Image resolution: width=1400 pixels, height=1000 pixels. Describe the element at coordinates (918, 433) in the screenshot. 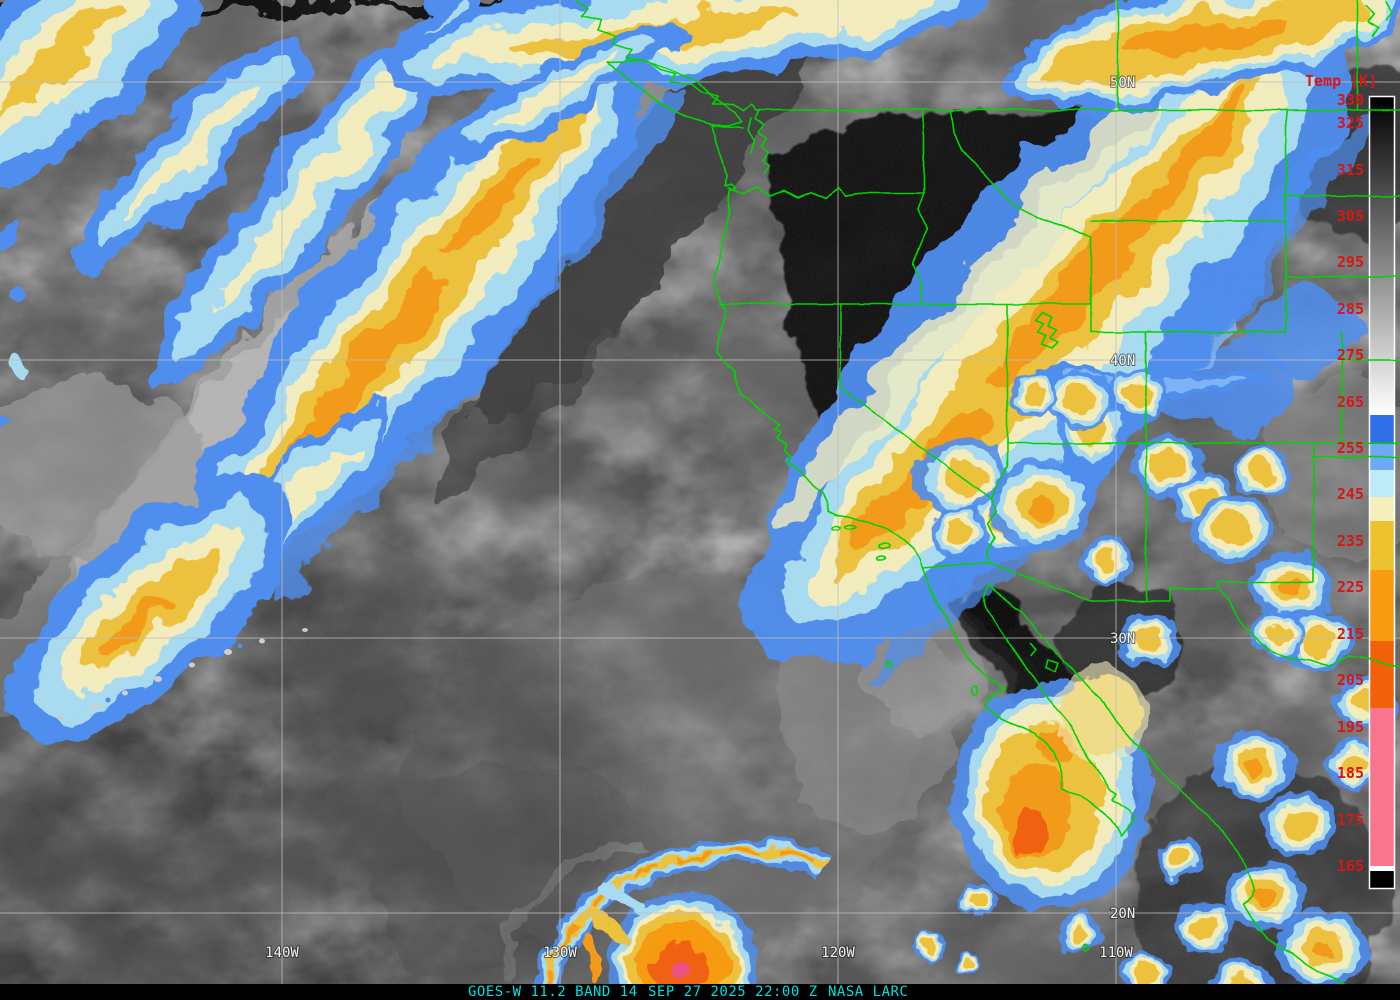

I see `ca-nv-border` at that location.